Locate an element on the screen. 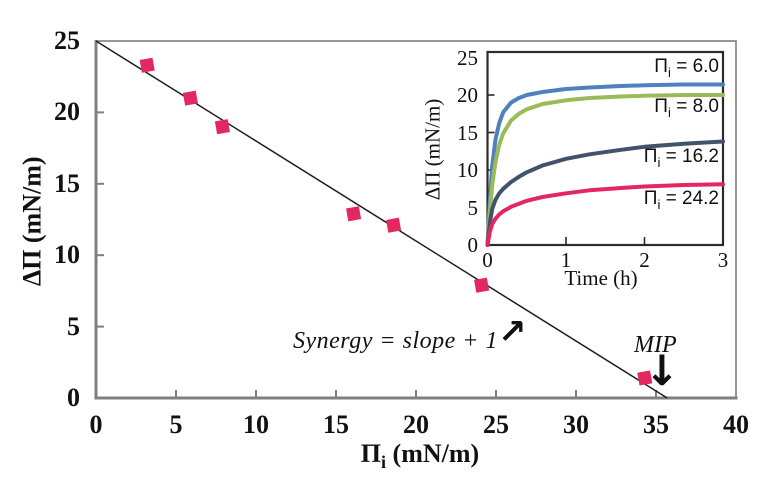  inset-y-tick-label: 25 is located at coordinates (467, 57).